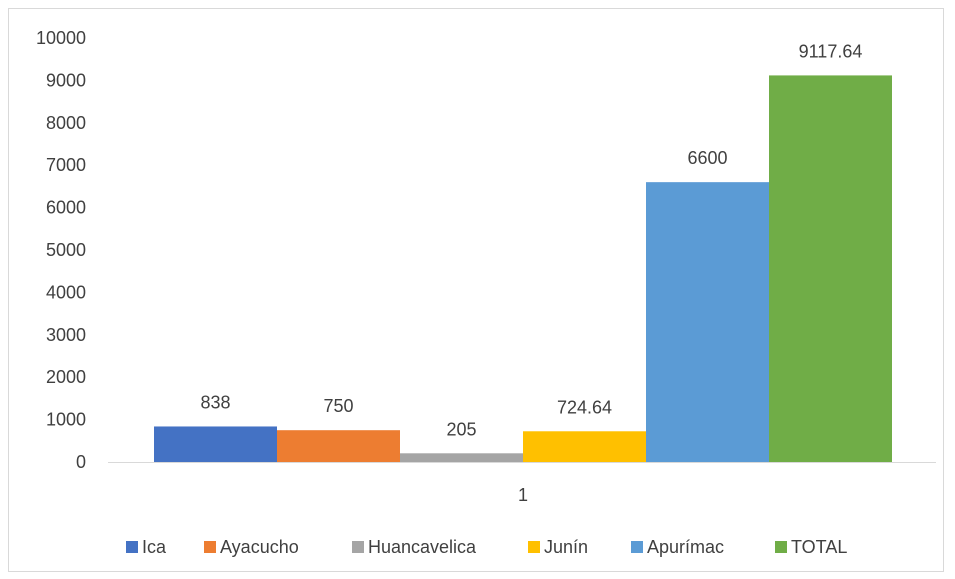  What do you see at coordinates (461, 457) in the screenshot?
I see `bar-huancavelica` at bounding box center [461, 457].